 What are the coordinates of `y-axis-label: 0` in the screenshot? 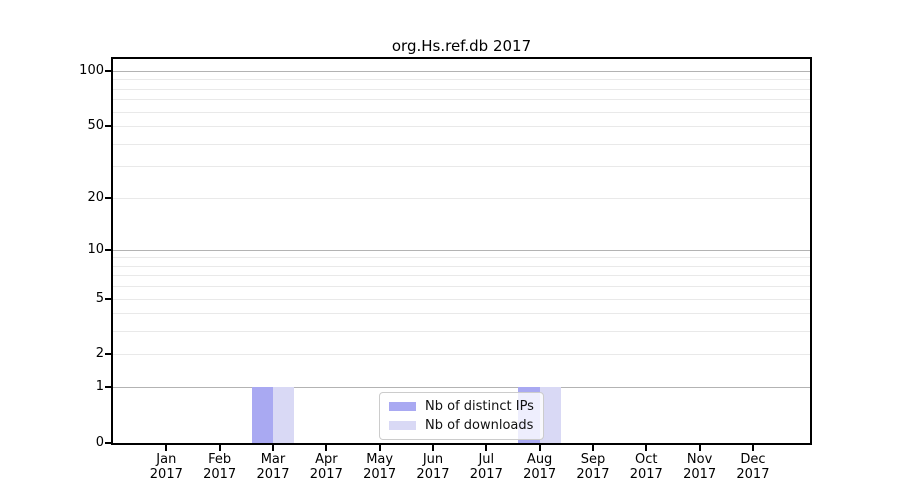 It's located at (99, 442).